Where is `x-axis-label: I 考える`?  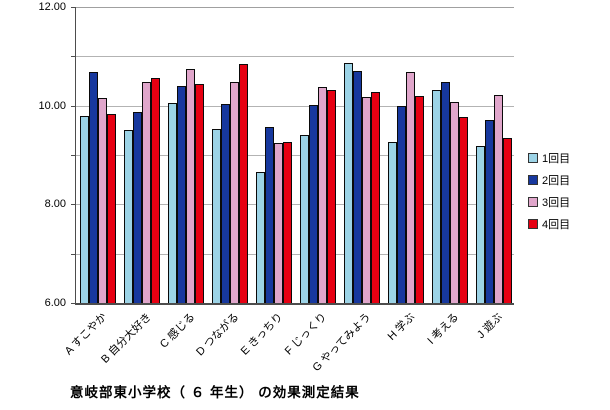 x-axis-label: I 考える is located at coordinates (443, 329).